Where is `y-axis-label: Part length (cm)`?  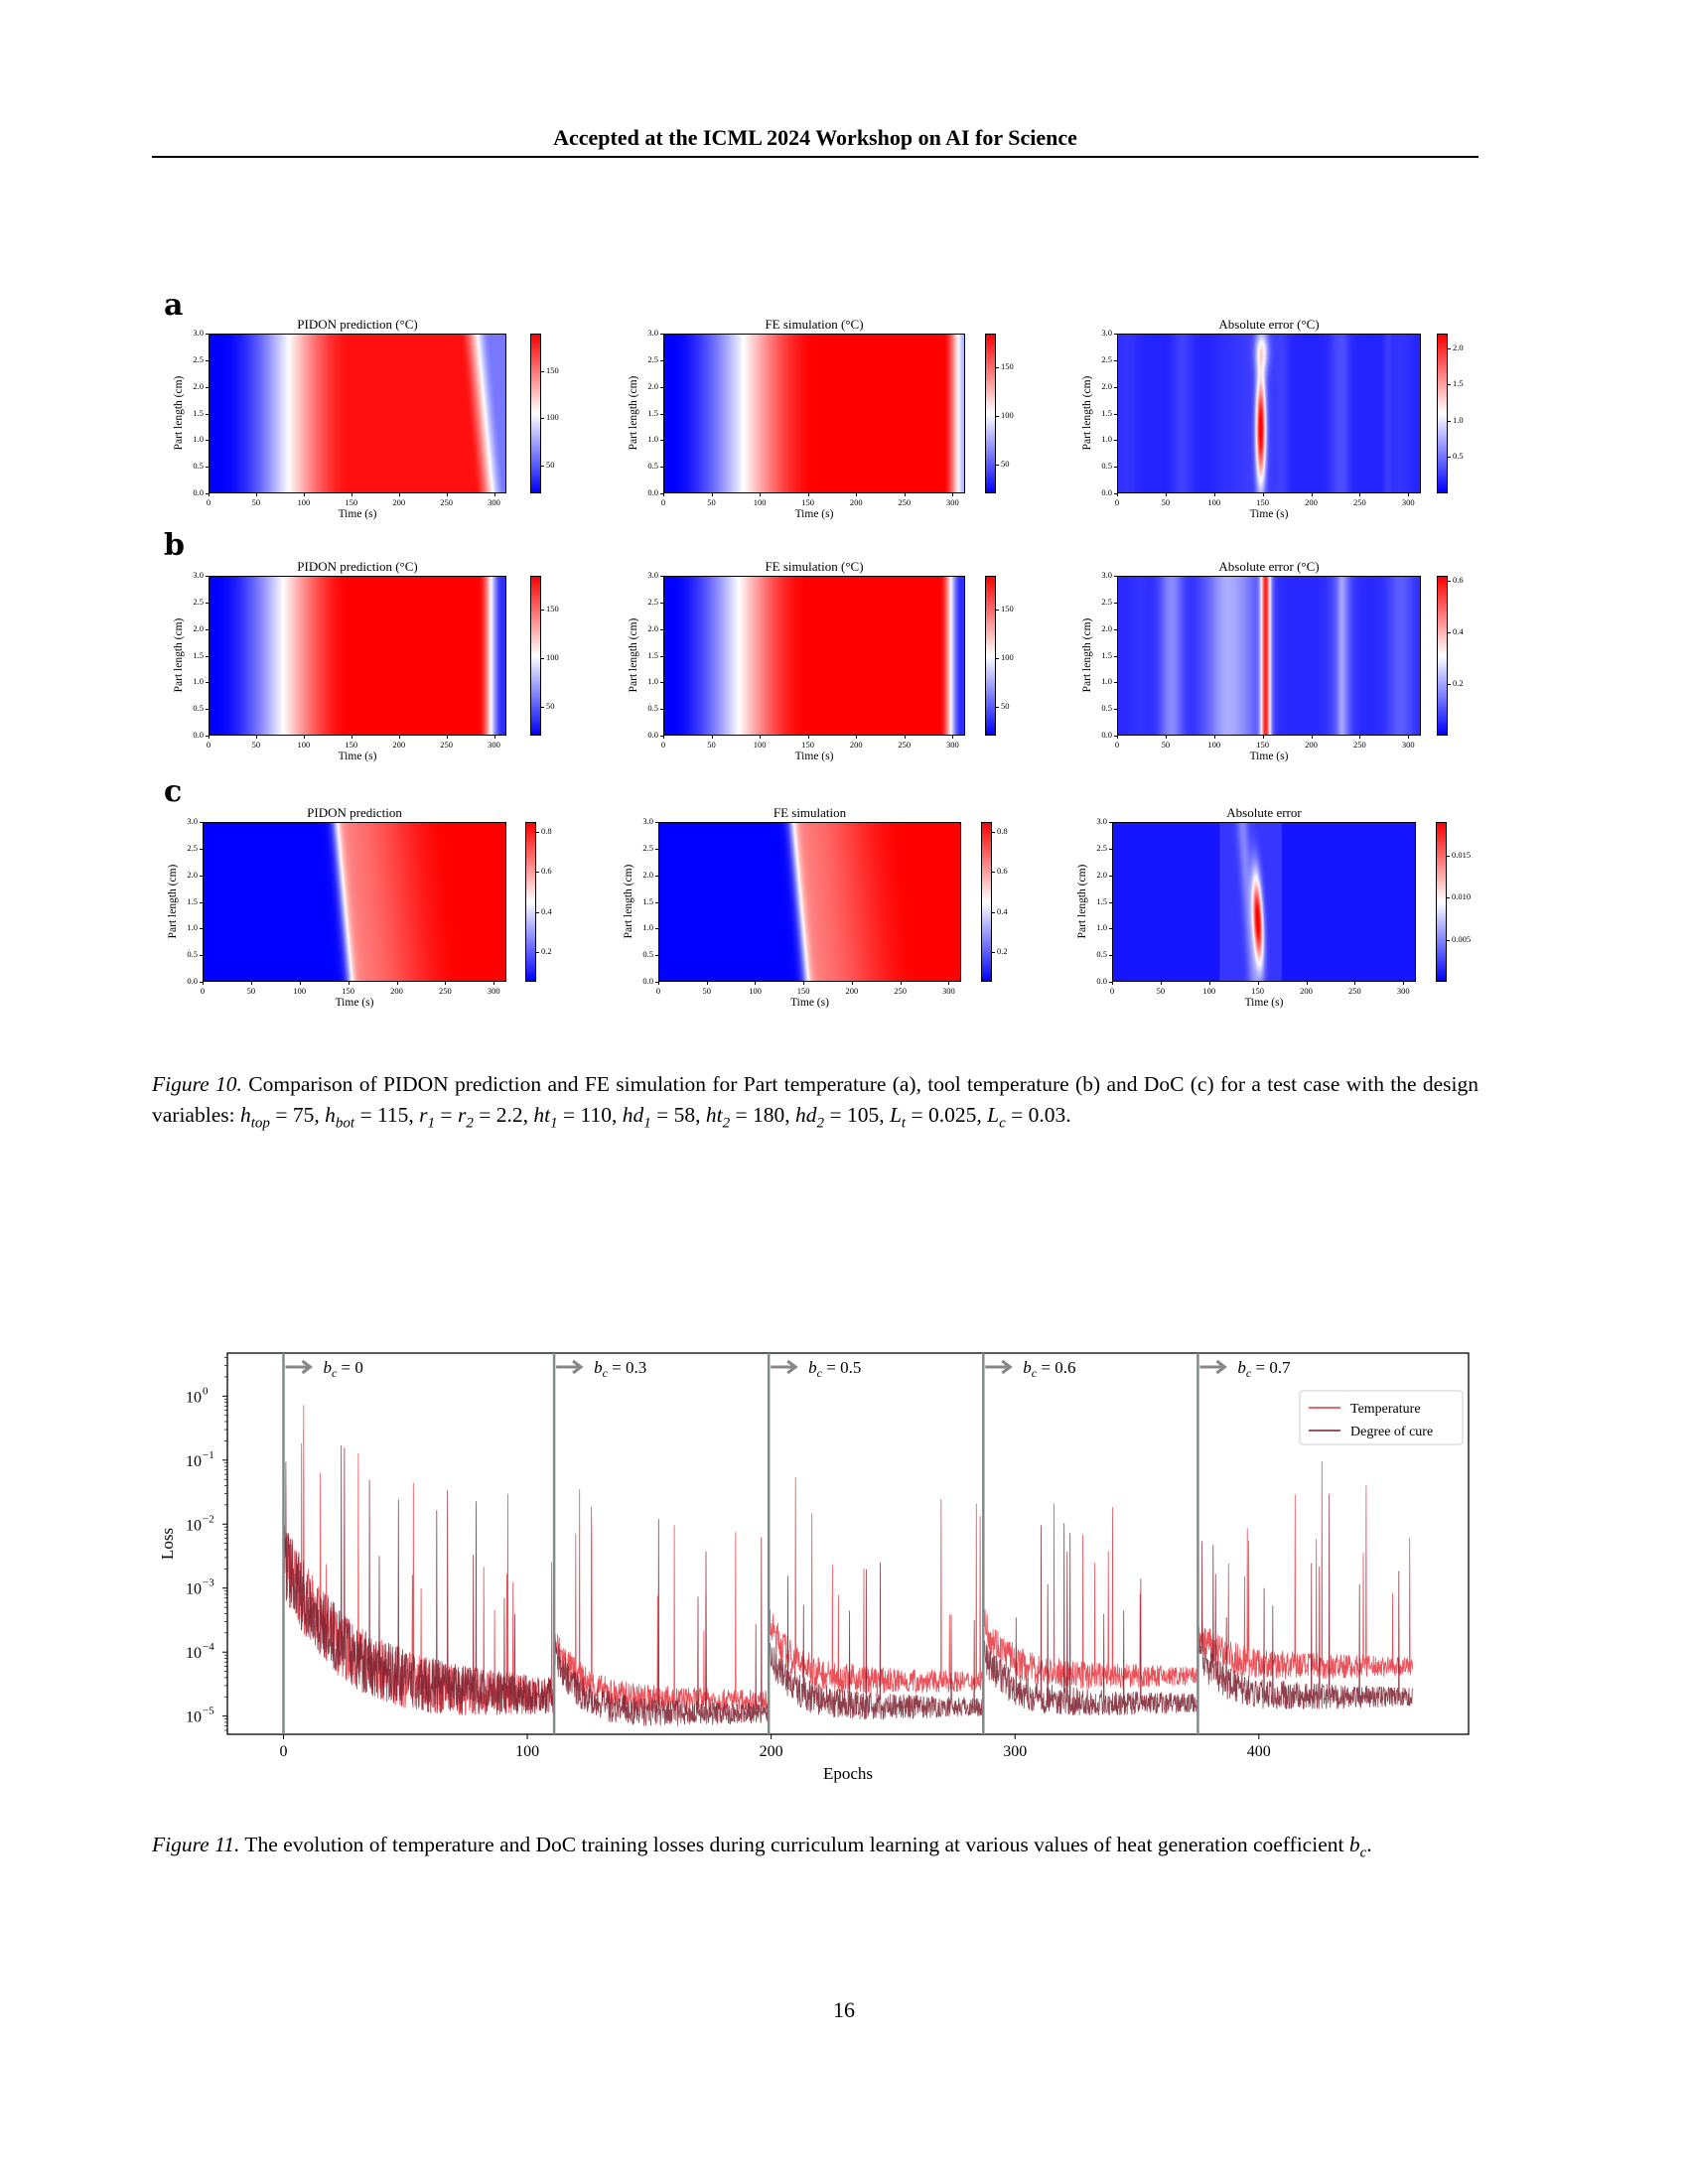 y-axis-label: Part length (cm) is located at coordinates (1087, 654).